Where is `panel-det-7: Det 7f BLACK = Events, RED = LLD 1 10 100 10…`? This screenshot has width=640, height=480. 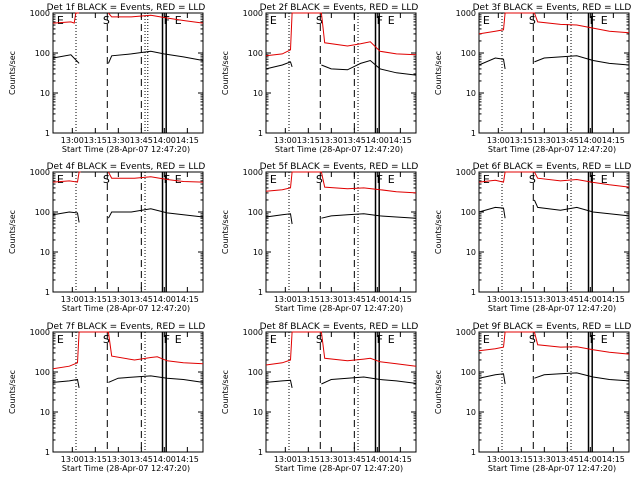 panel-det-7: Det 7f BLACK = Events, RED = LLD 1 10 100 10… is located at coordinates (106, 397).